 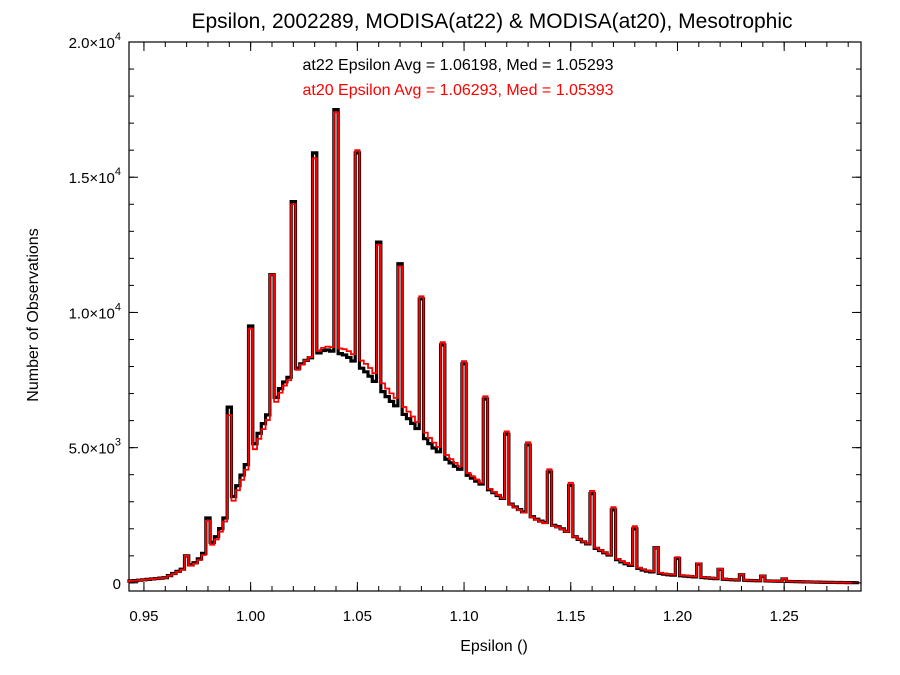 I want to click on x-tick-label: 1.25, so click(x=784, y=616).